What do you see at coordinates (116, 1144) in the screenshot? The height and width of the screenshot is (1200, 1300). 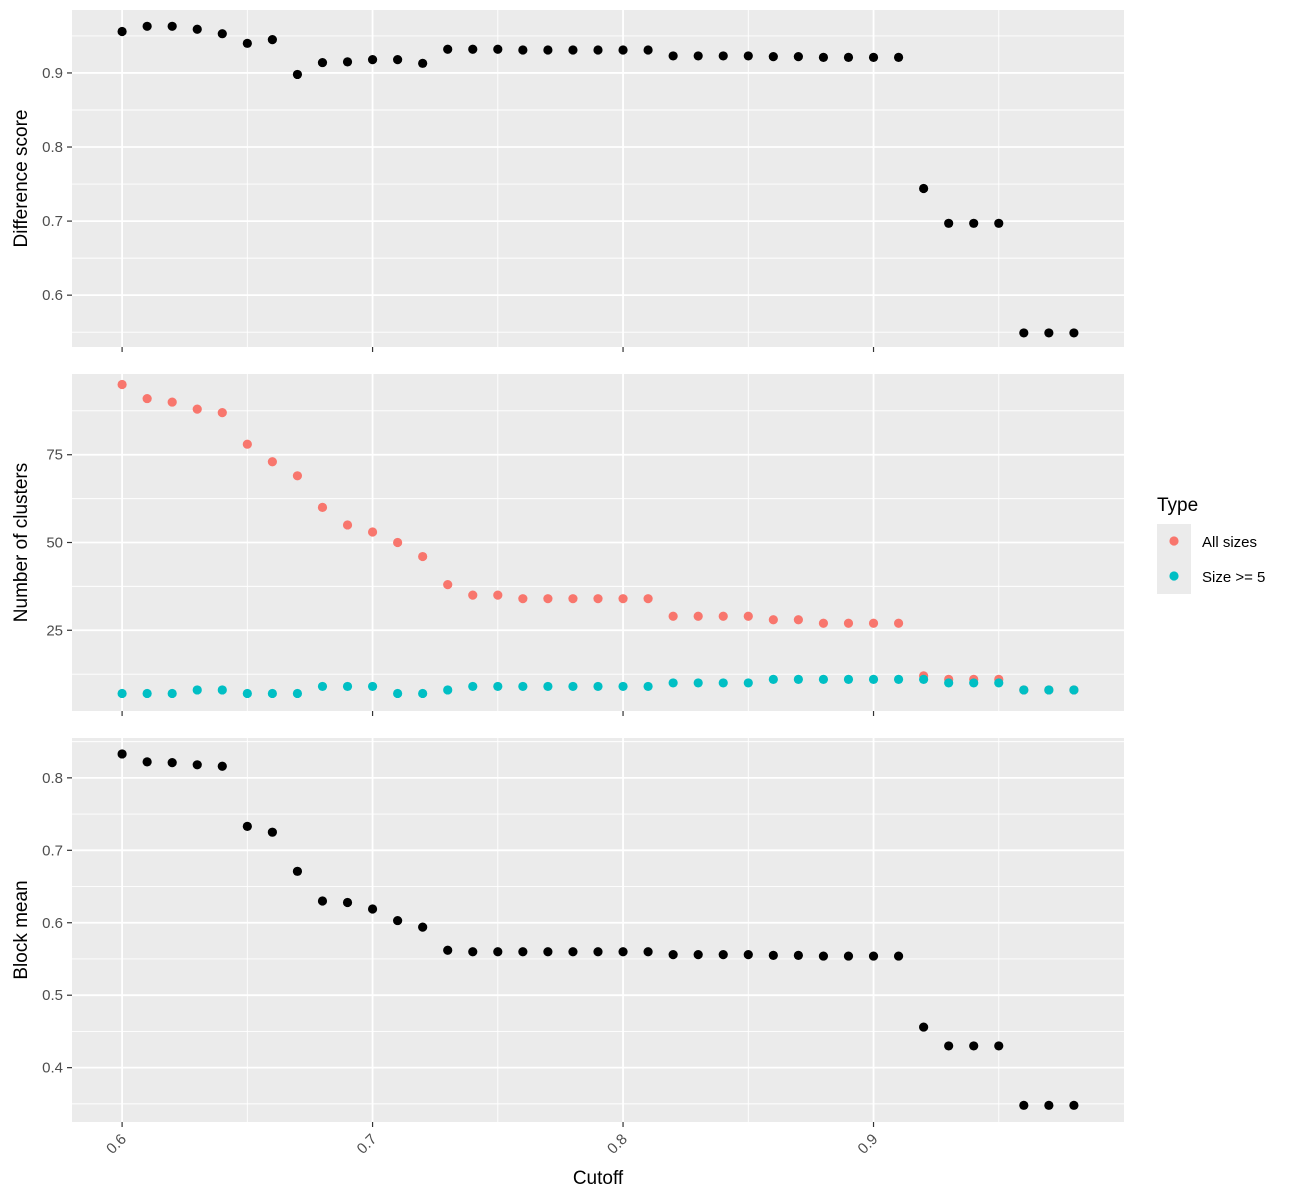 I see `x-tick-label: 0.6` at bounding box center [116, 1144].